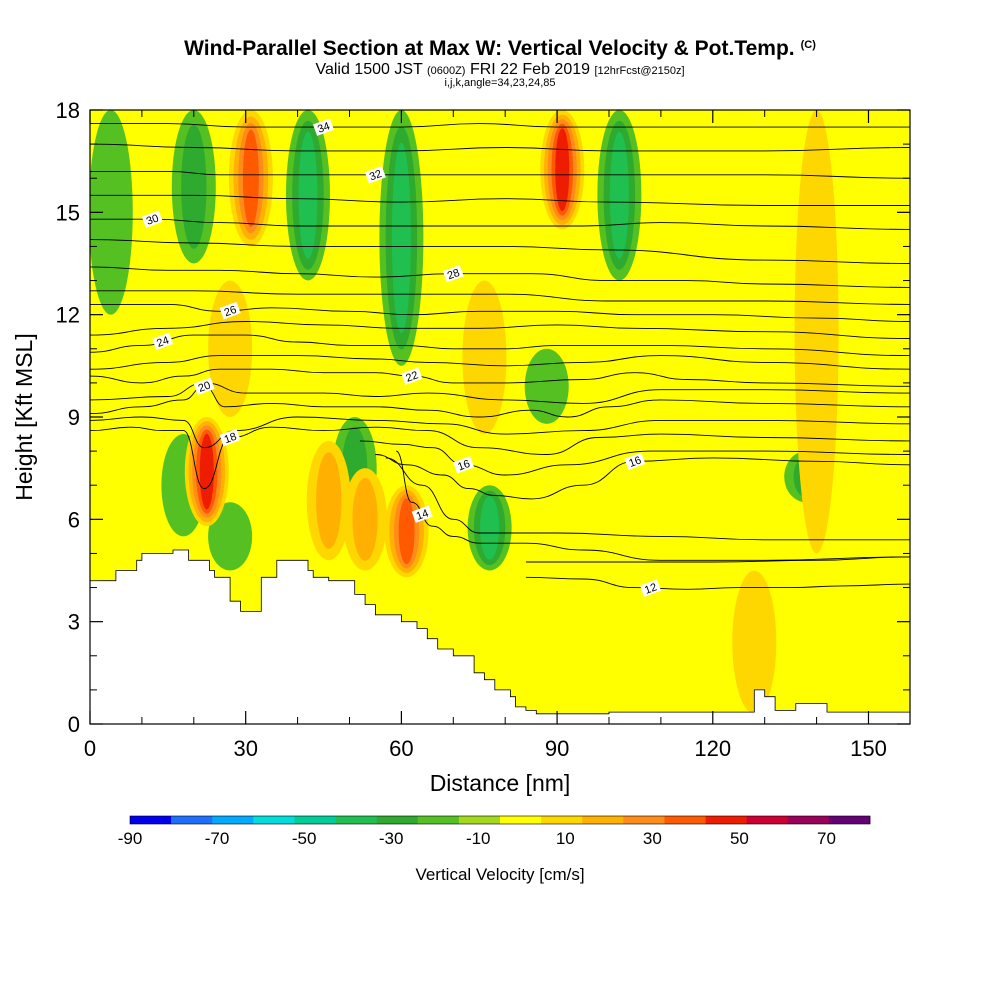 The height and width of the screenshot is (1000, 1000). I want to click on isentrope-label: 22, so click(412, 376).